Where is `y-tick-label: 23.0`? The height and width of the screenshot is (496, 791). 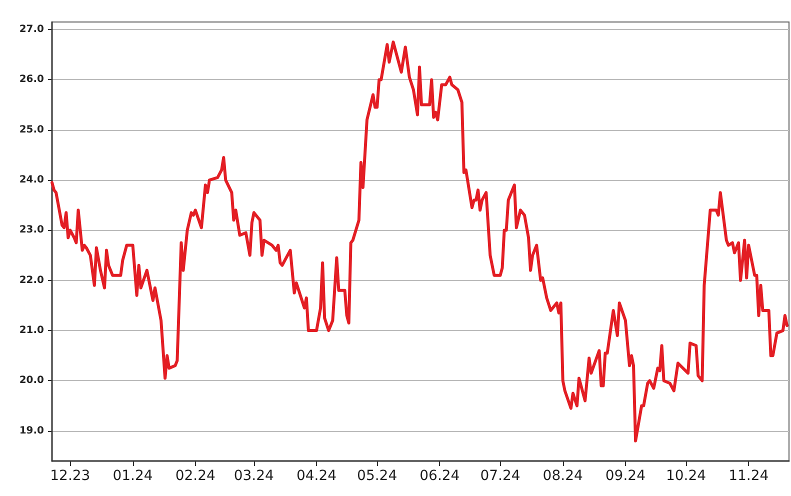
y-tick-label: 23.0 is located at coordinates (31, 230).